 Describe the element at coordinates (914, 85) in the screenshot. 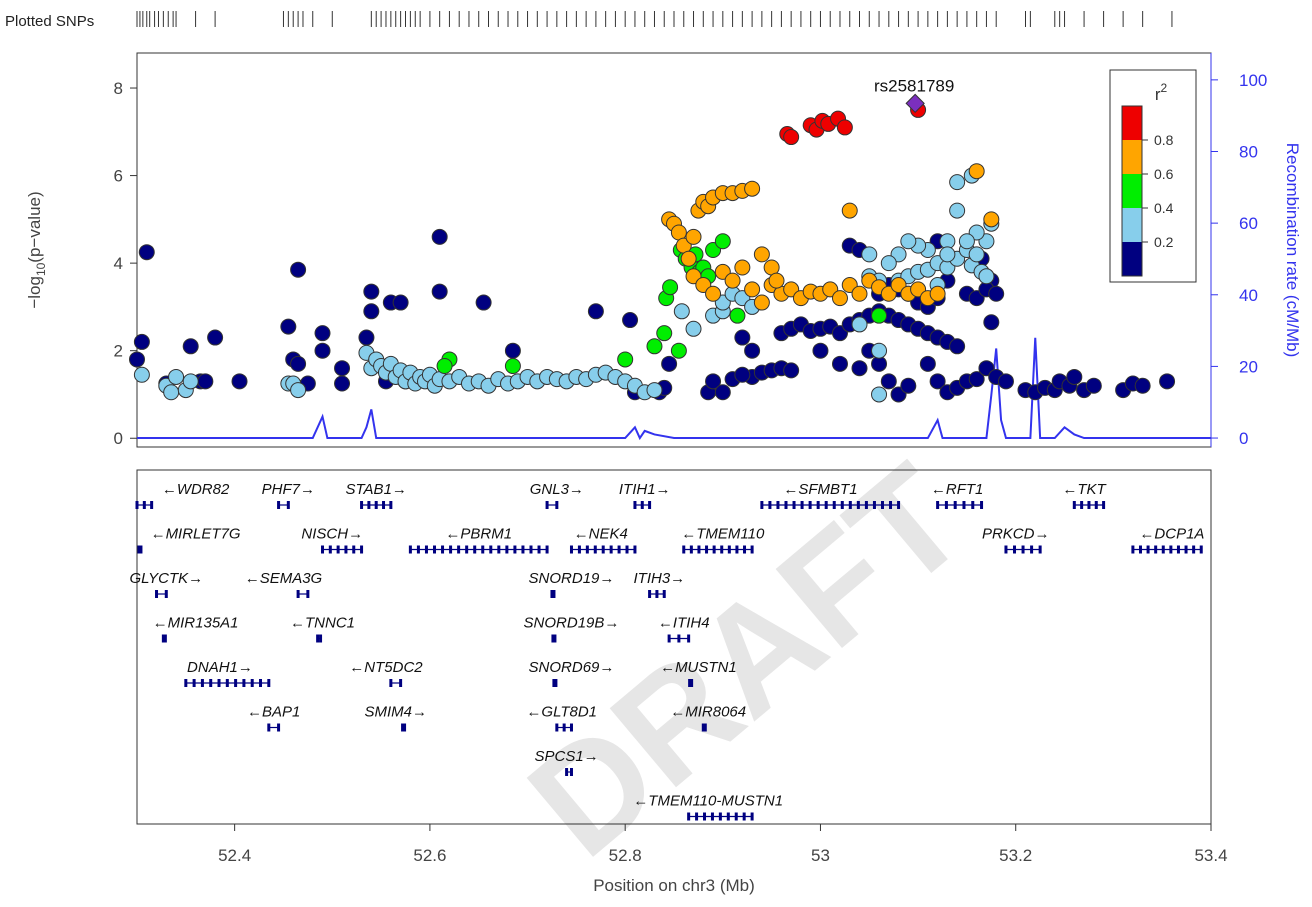

I see `lead-snp-label: rs2581789` at that location.